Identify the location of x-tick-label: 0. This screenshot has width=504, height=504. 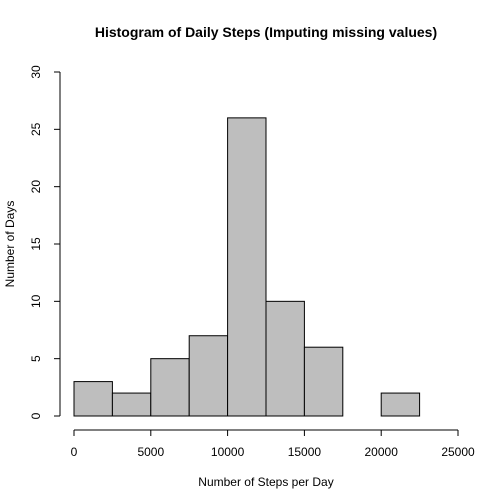
(74, 452).